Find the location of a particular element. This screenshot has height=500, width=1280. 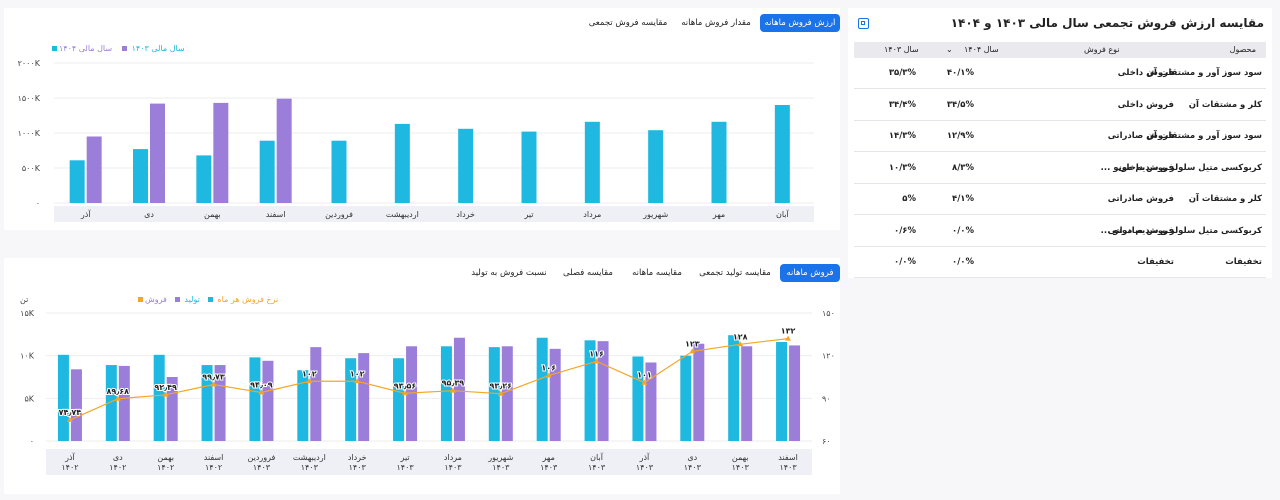

cell-1403: ۵% is located at coordinates (909, 199).